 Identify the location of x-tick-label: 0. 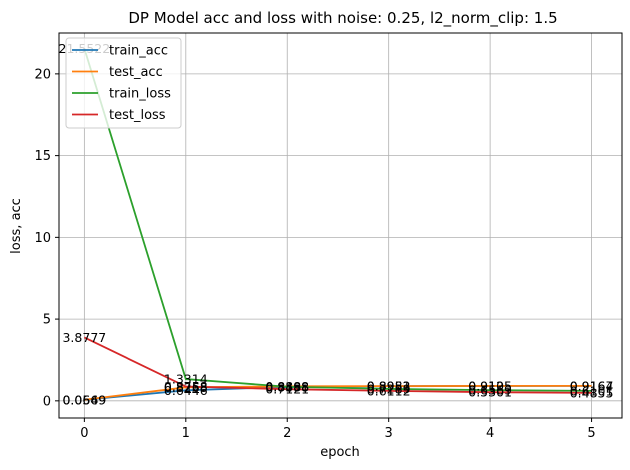
(84, 433).